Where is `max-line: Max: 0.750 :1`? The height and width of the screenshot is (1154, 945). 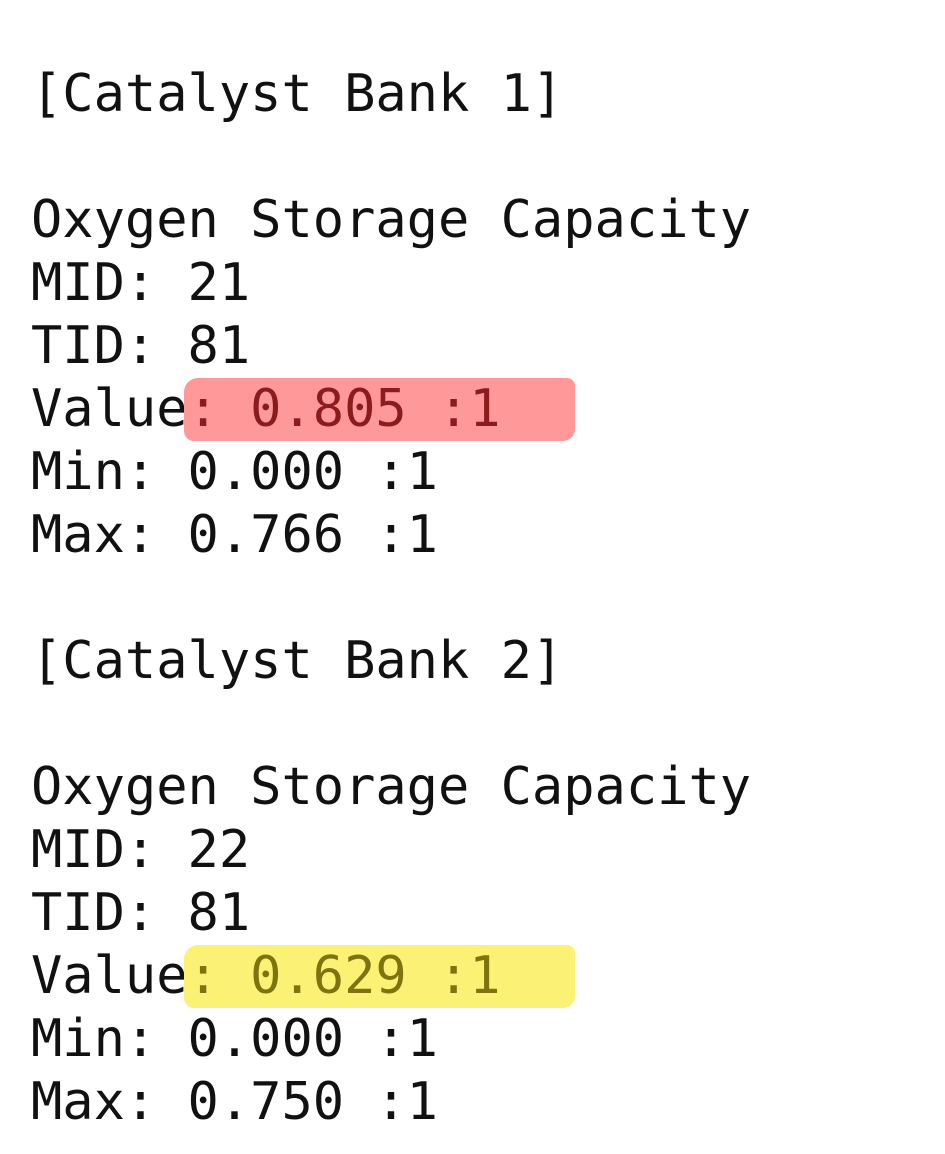 max-line: Max: 0.750 :1 is located at coordinates (234, 1102).